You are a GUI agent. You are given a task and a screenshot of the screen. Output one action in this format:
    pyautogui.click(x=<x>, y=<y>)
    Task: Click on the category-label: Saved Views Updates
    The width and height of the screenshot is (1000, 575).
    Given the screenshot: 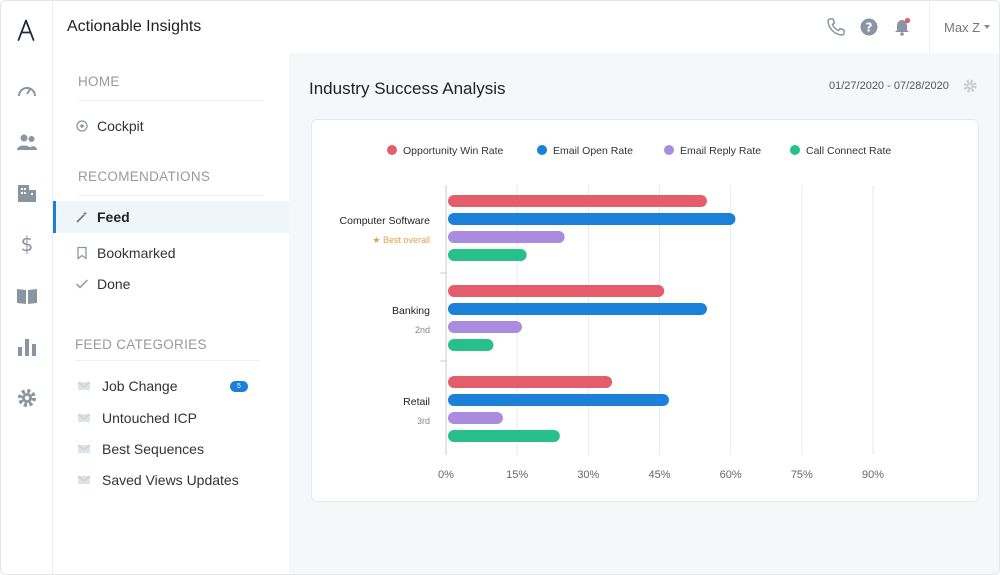 What is the action you would take?
    pyautogui.click(x=170, y=480)
    